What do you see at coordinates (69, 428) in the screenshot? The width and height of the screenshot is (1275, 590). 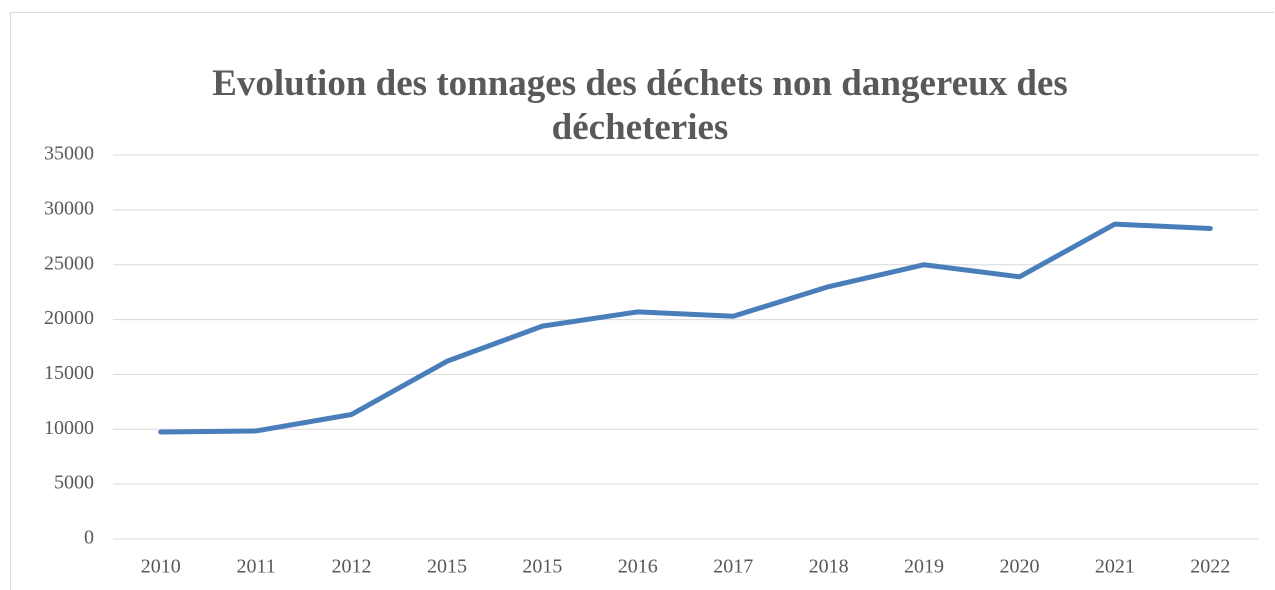 I see `y-tick-label: 10000` at bounding box center [69, 428].